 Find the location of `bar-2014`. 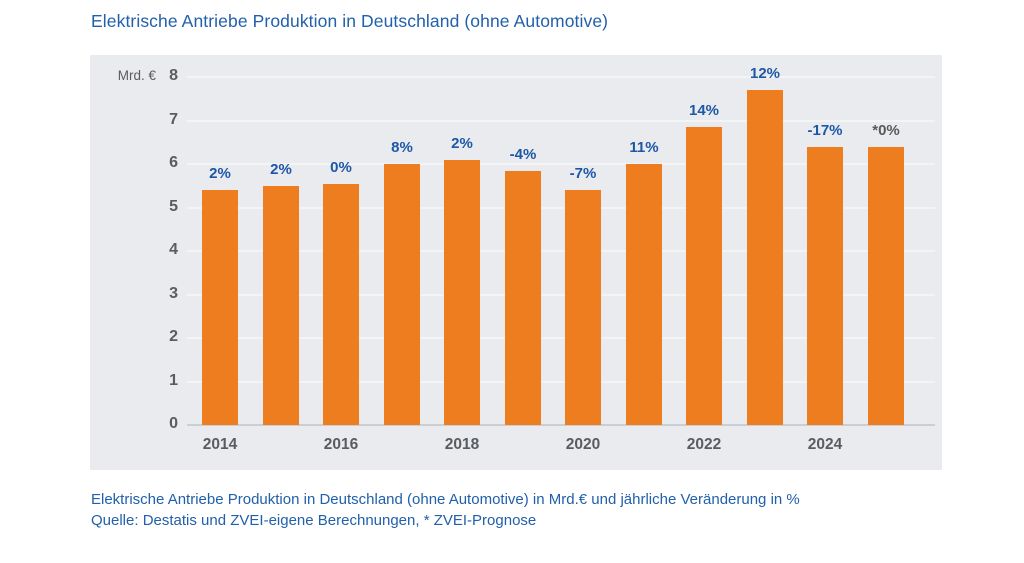

bar-2014 is located at coordinates (220, 307).